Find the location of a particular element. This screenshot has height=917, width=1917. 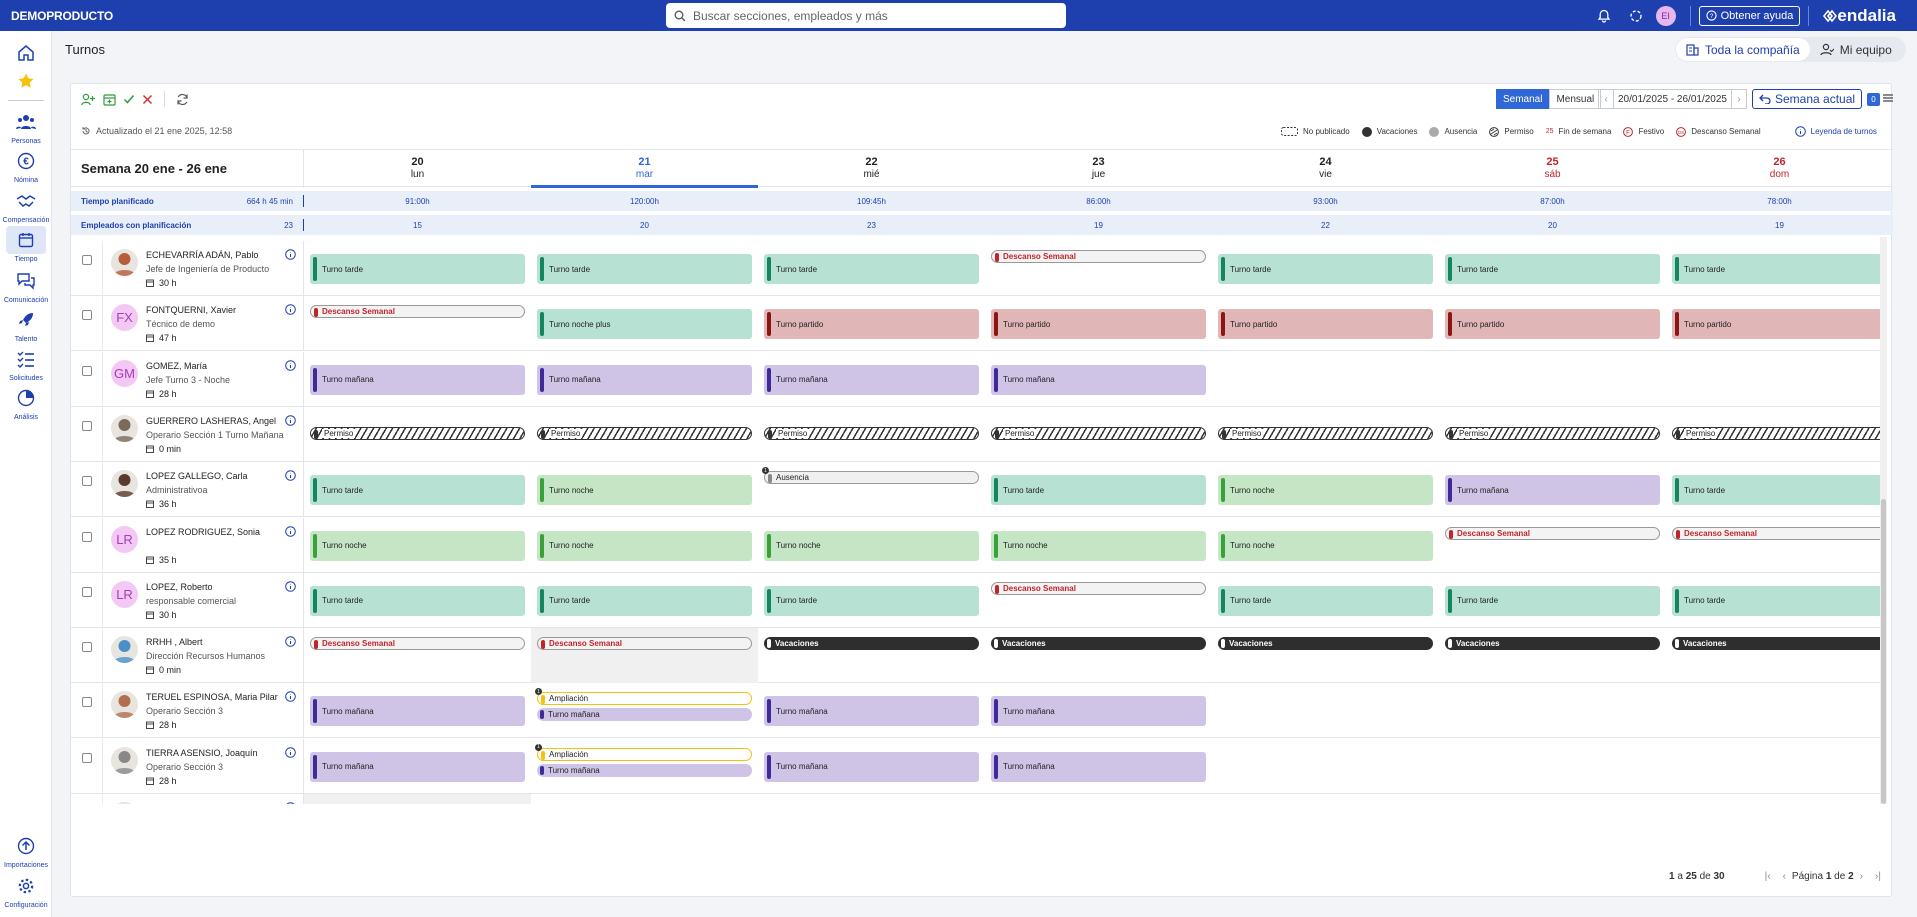

scope-team-button: Mi equipo is located at coordinates (1856, 49).